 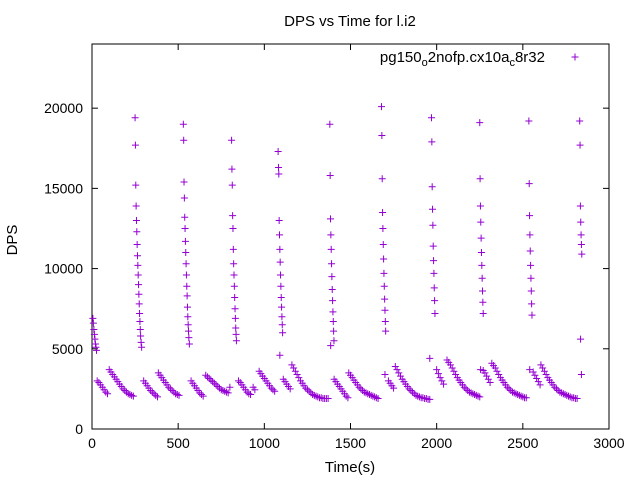 I want to click on legend-marker, so click(x=575, y=57).